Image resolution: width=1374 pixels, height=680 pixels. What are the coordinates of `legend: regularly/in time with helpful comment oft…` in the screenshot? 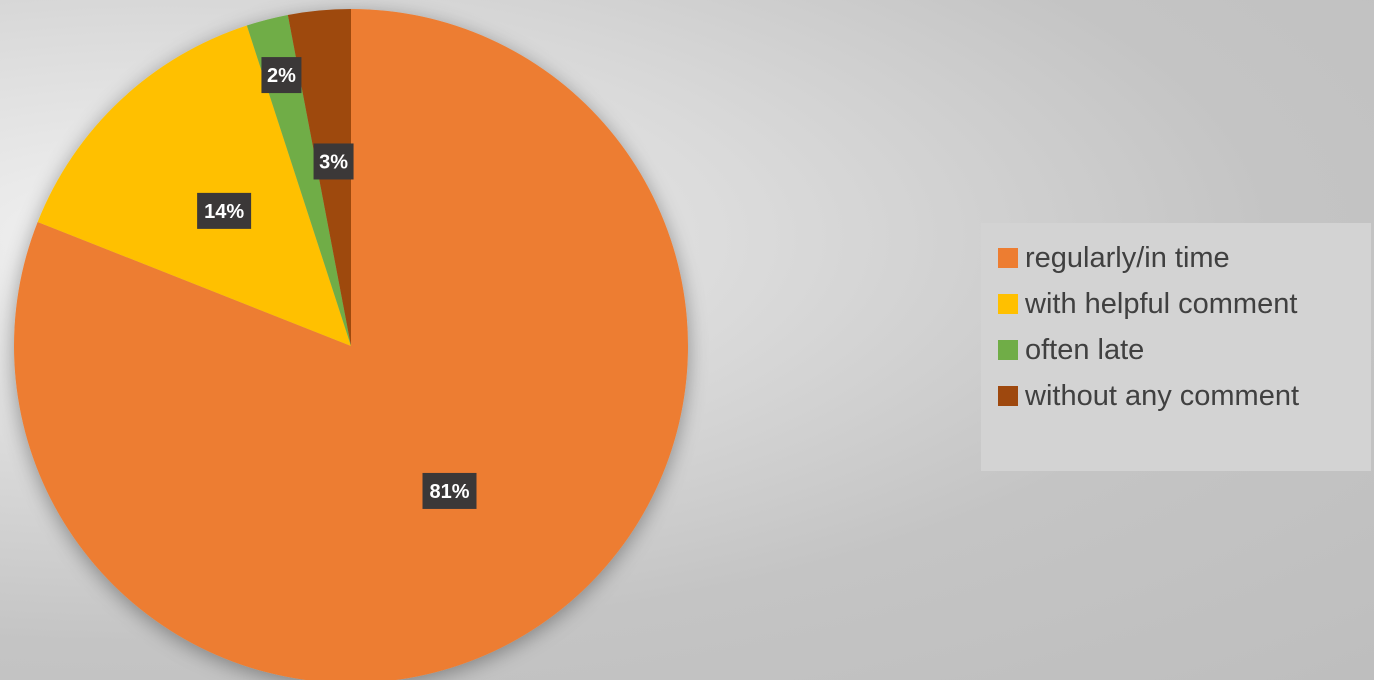 It's located at (1176, 347).